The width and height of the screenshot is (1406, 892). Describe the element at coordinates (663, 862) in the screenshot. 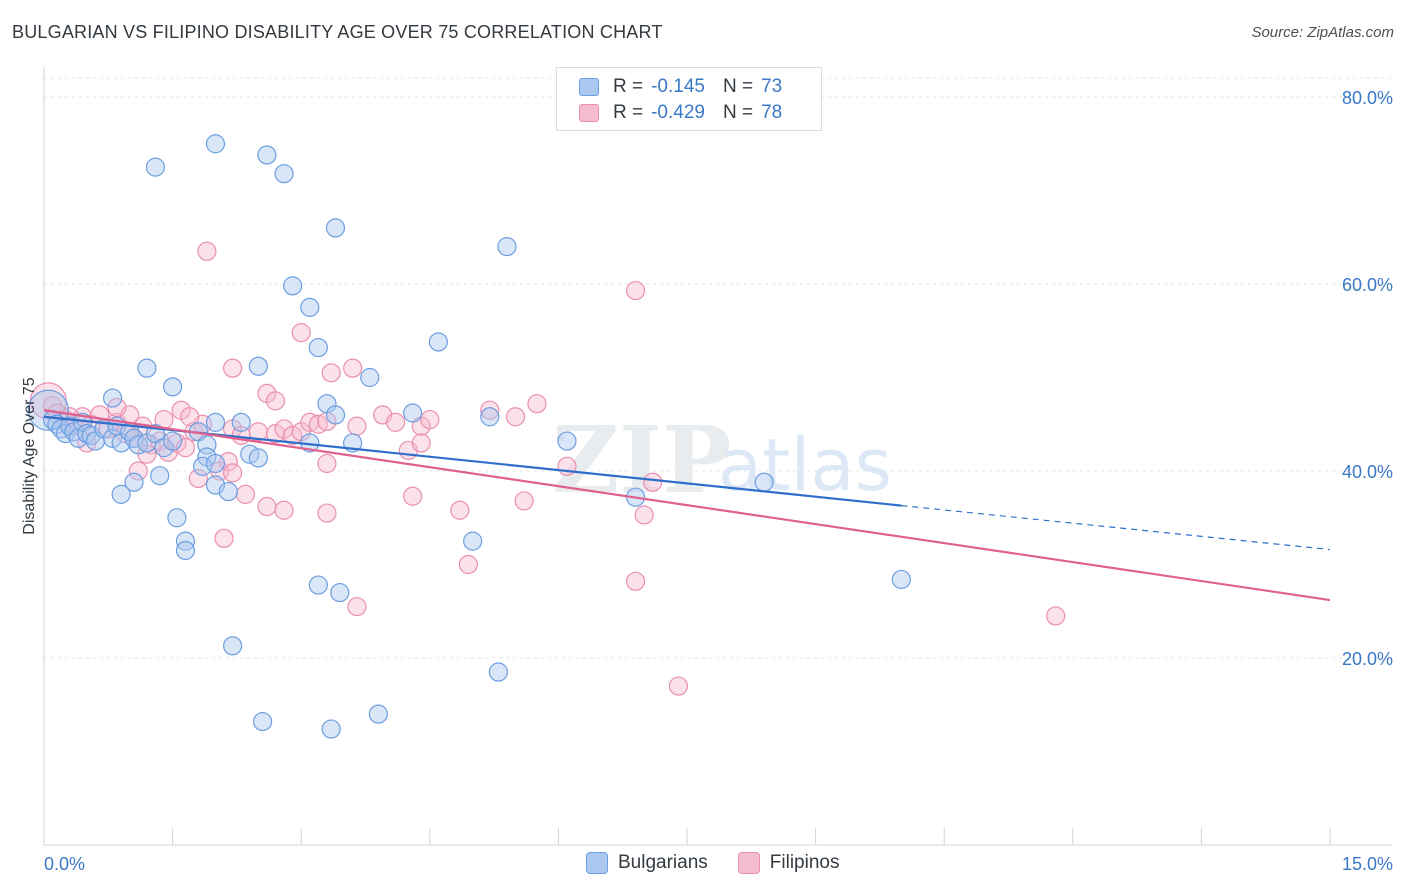

I see `legend-label-bulgarians: Bulgarians` at that location.